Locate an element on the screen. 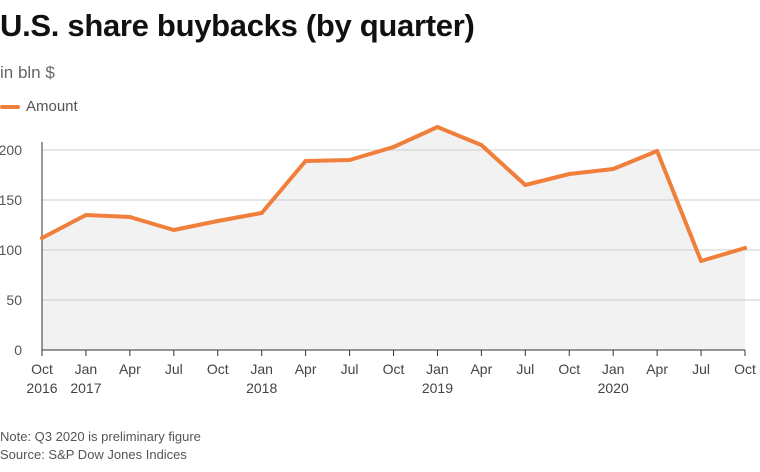 The image size is (760, 472). x-tick-year-label: 2018 is located at coordinates (261, 388).